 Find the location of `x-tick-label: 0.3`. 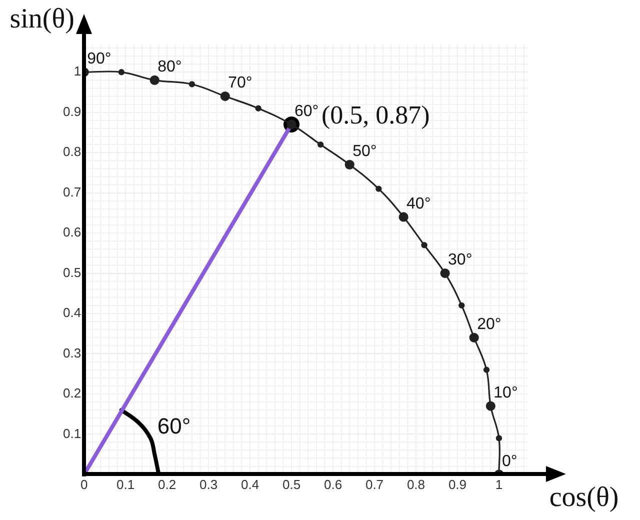

x-tick-label: 0.3 is located at coordinates (209, 484).